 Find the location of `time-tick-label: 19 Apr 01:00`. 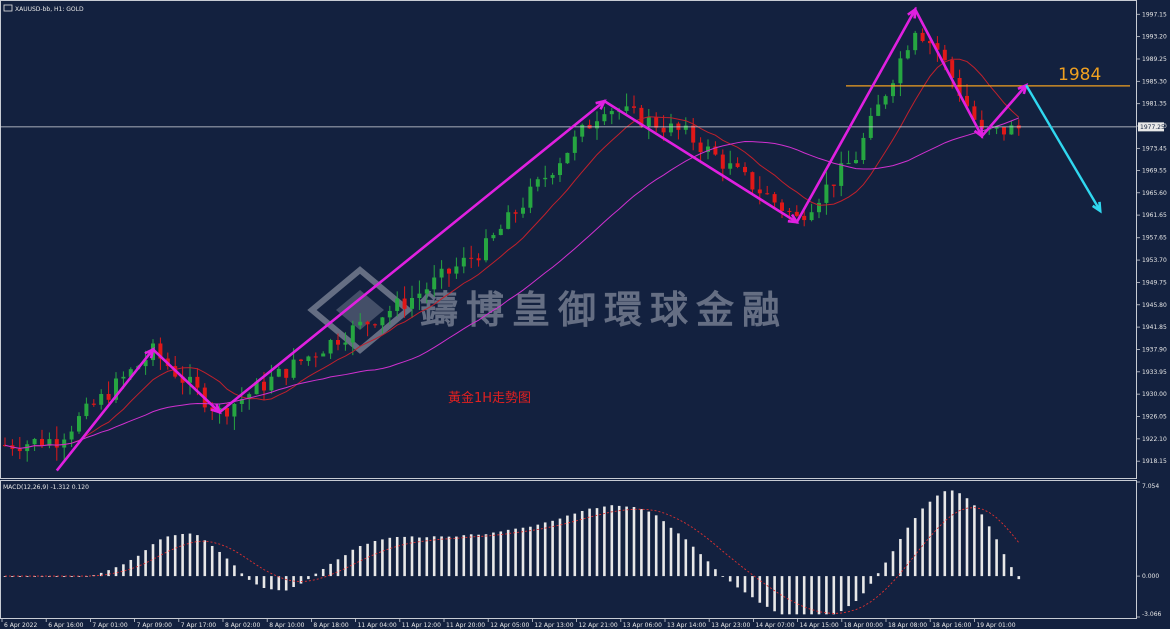

time-tick-label: 19 Apr 01:00 is located at coordinates (995, 625).